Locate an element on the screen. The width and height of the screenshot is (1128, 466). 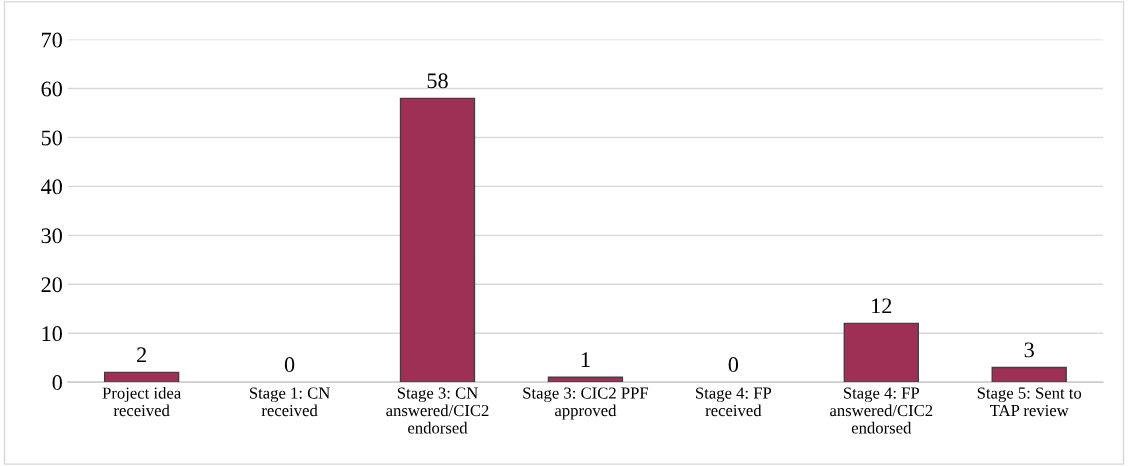
y-tick-label: 10 is located at coordinates (52, 334).